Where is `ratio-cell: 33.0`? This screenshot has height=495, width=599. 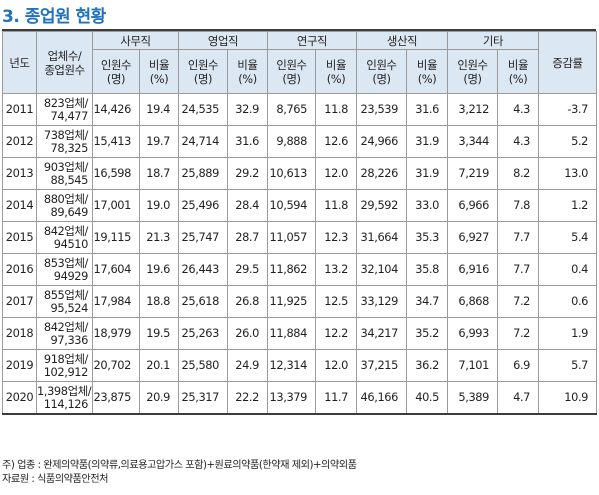
ratio-cell: 33.0 is located at coordinates (427, 205).